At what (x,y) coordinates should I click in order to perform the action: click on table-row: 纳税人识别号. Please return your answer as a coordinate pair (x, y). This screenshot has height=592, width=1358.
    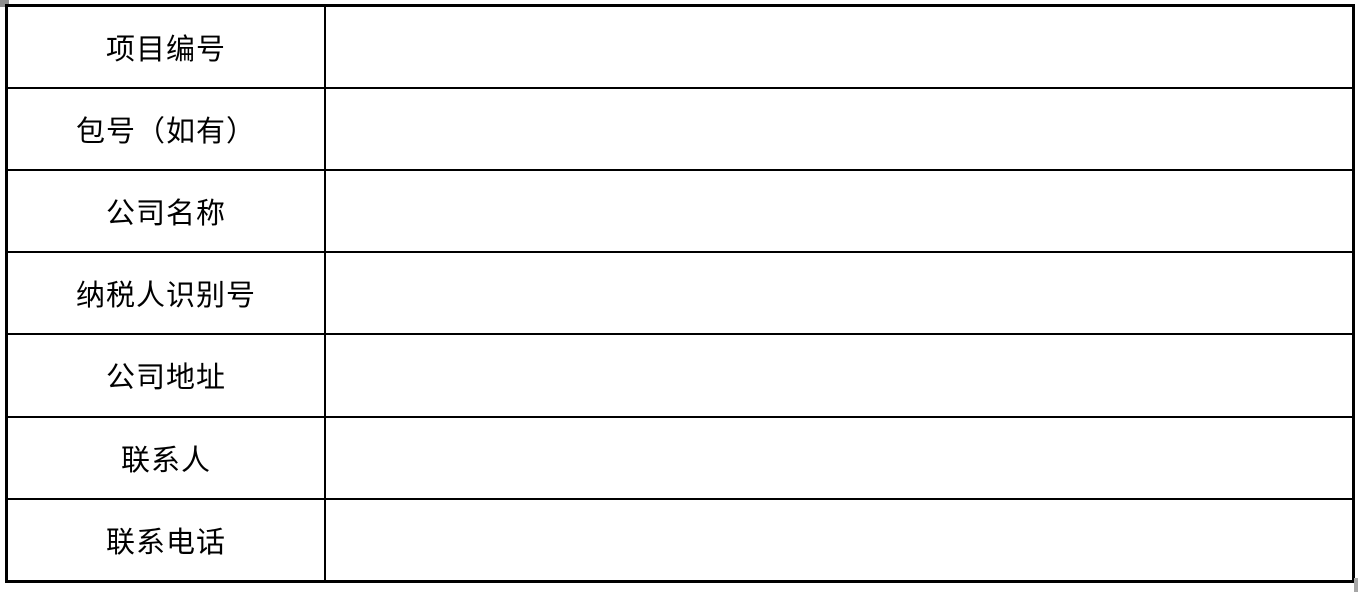
    Looking at the image, I should click on (680, 293).